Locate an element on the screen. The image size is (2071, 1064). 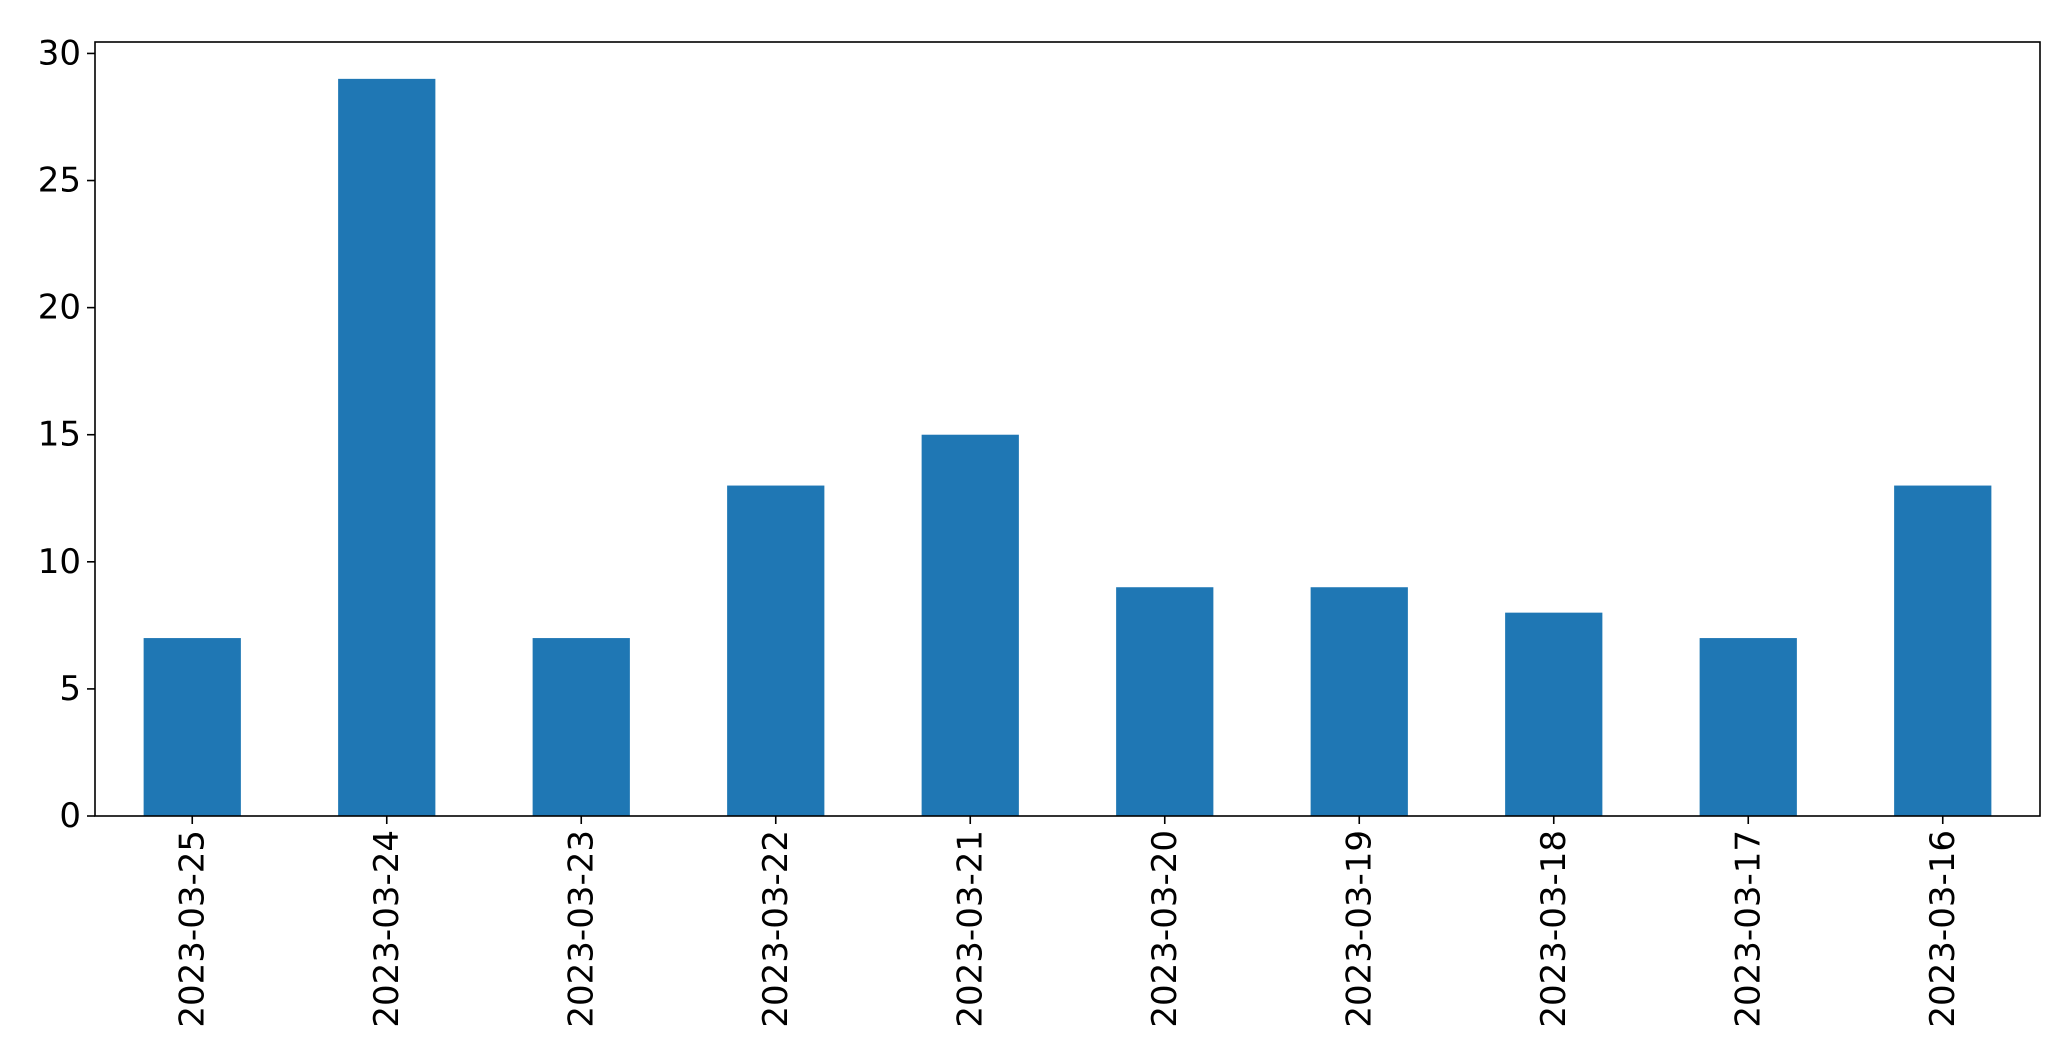
x-tick-label: 2023-03-22 is located at coordinates (776, 929).